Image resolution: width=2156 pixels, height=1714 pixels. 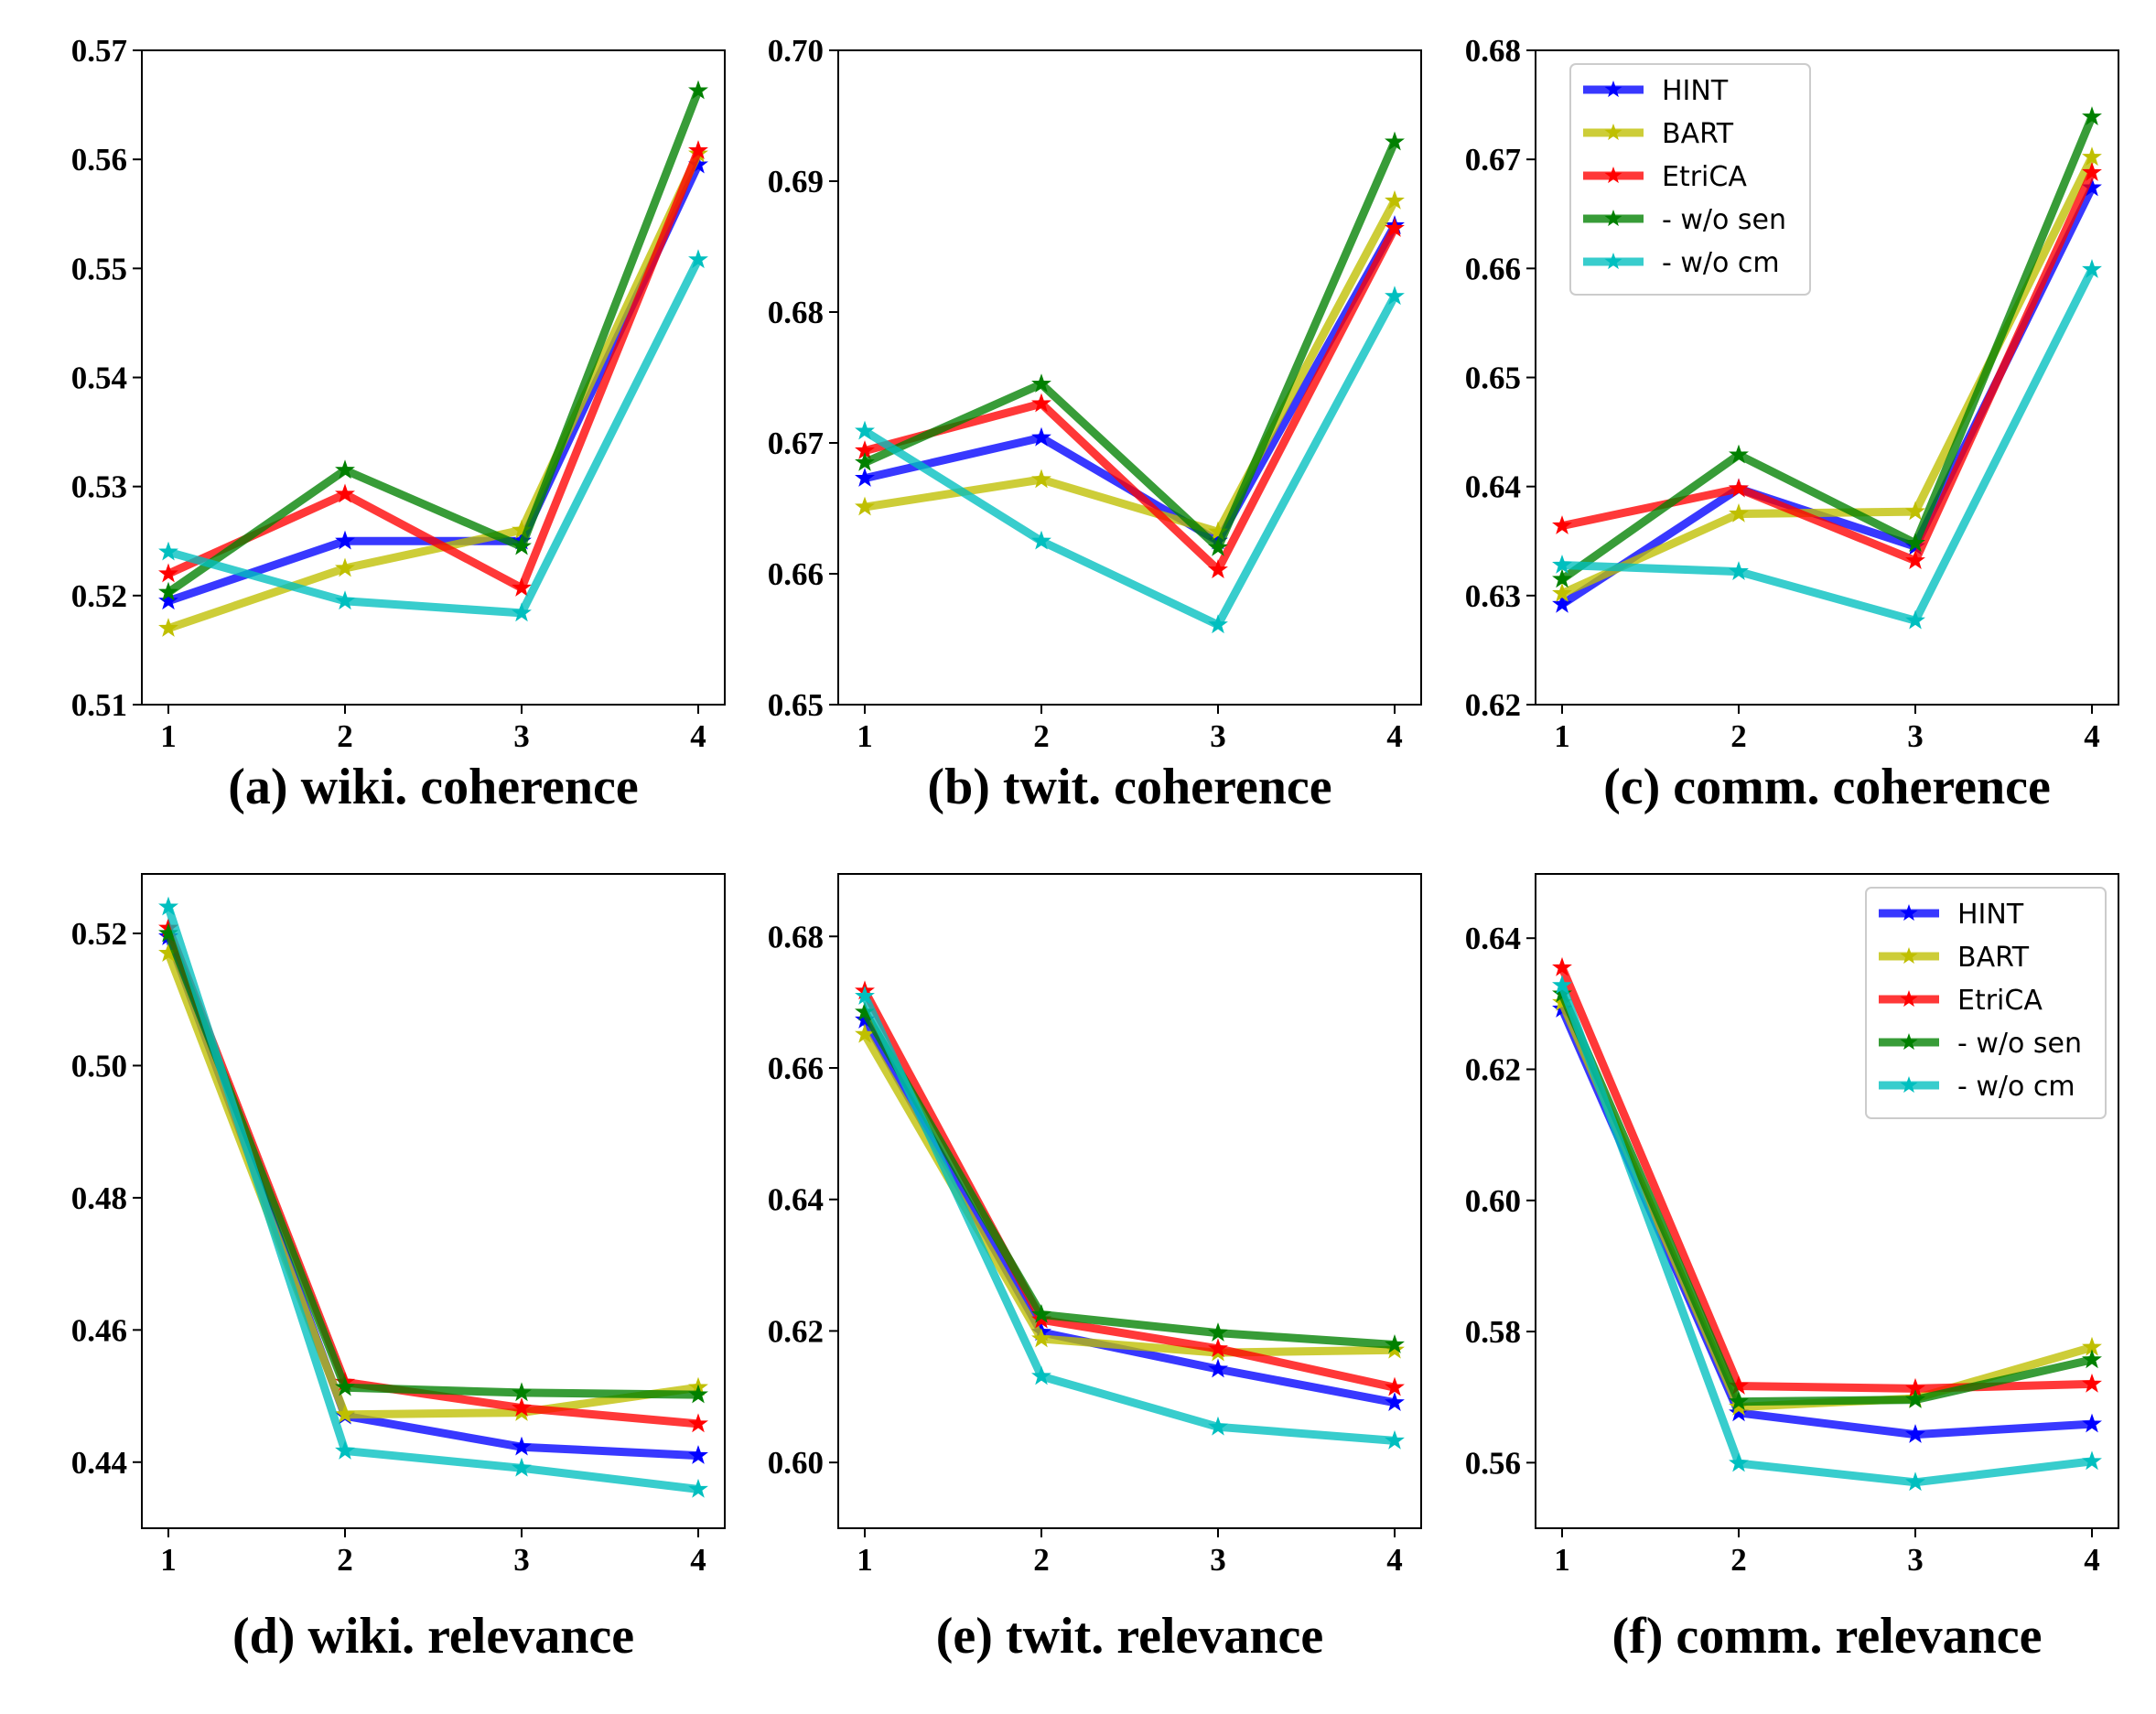 What do you see at coordinates (99, 487) in the screenshot?
I see `y-tick-label: 0.53` at bounding box center [99, 487].